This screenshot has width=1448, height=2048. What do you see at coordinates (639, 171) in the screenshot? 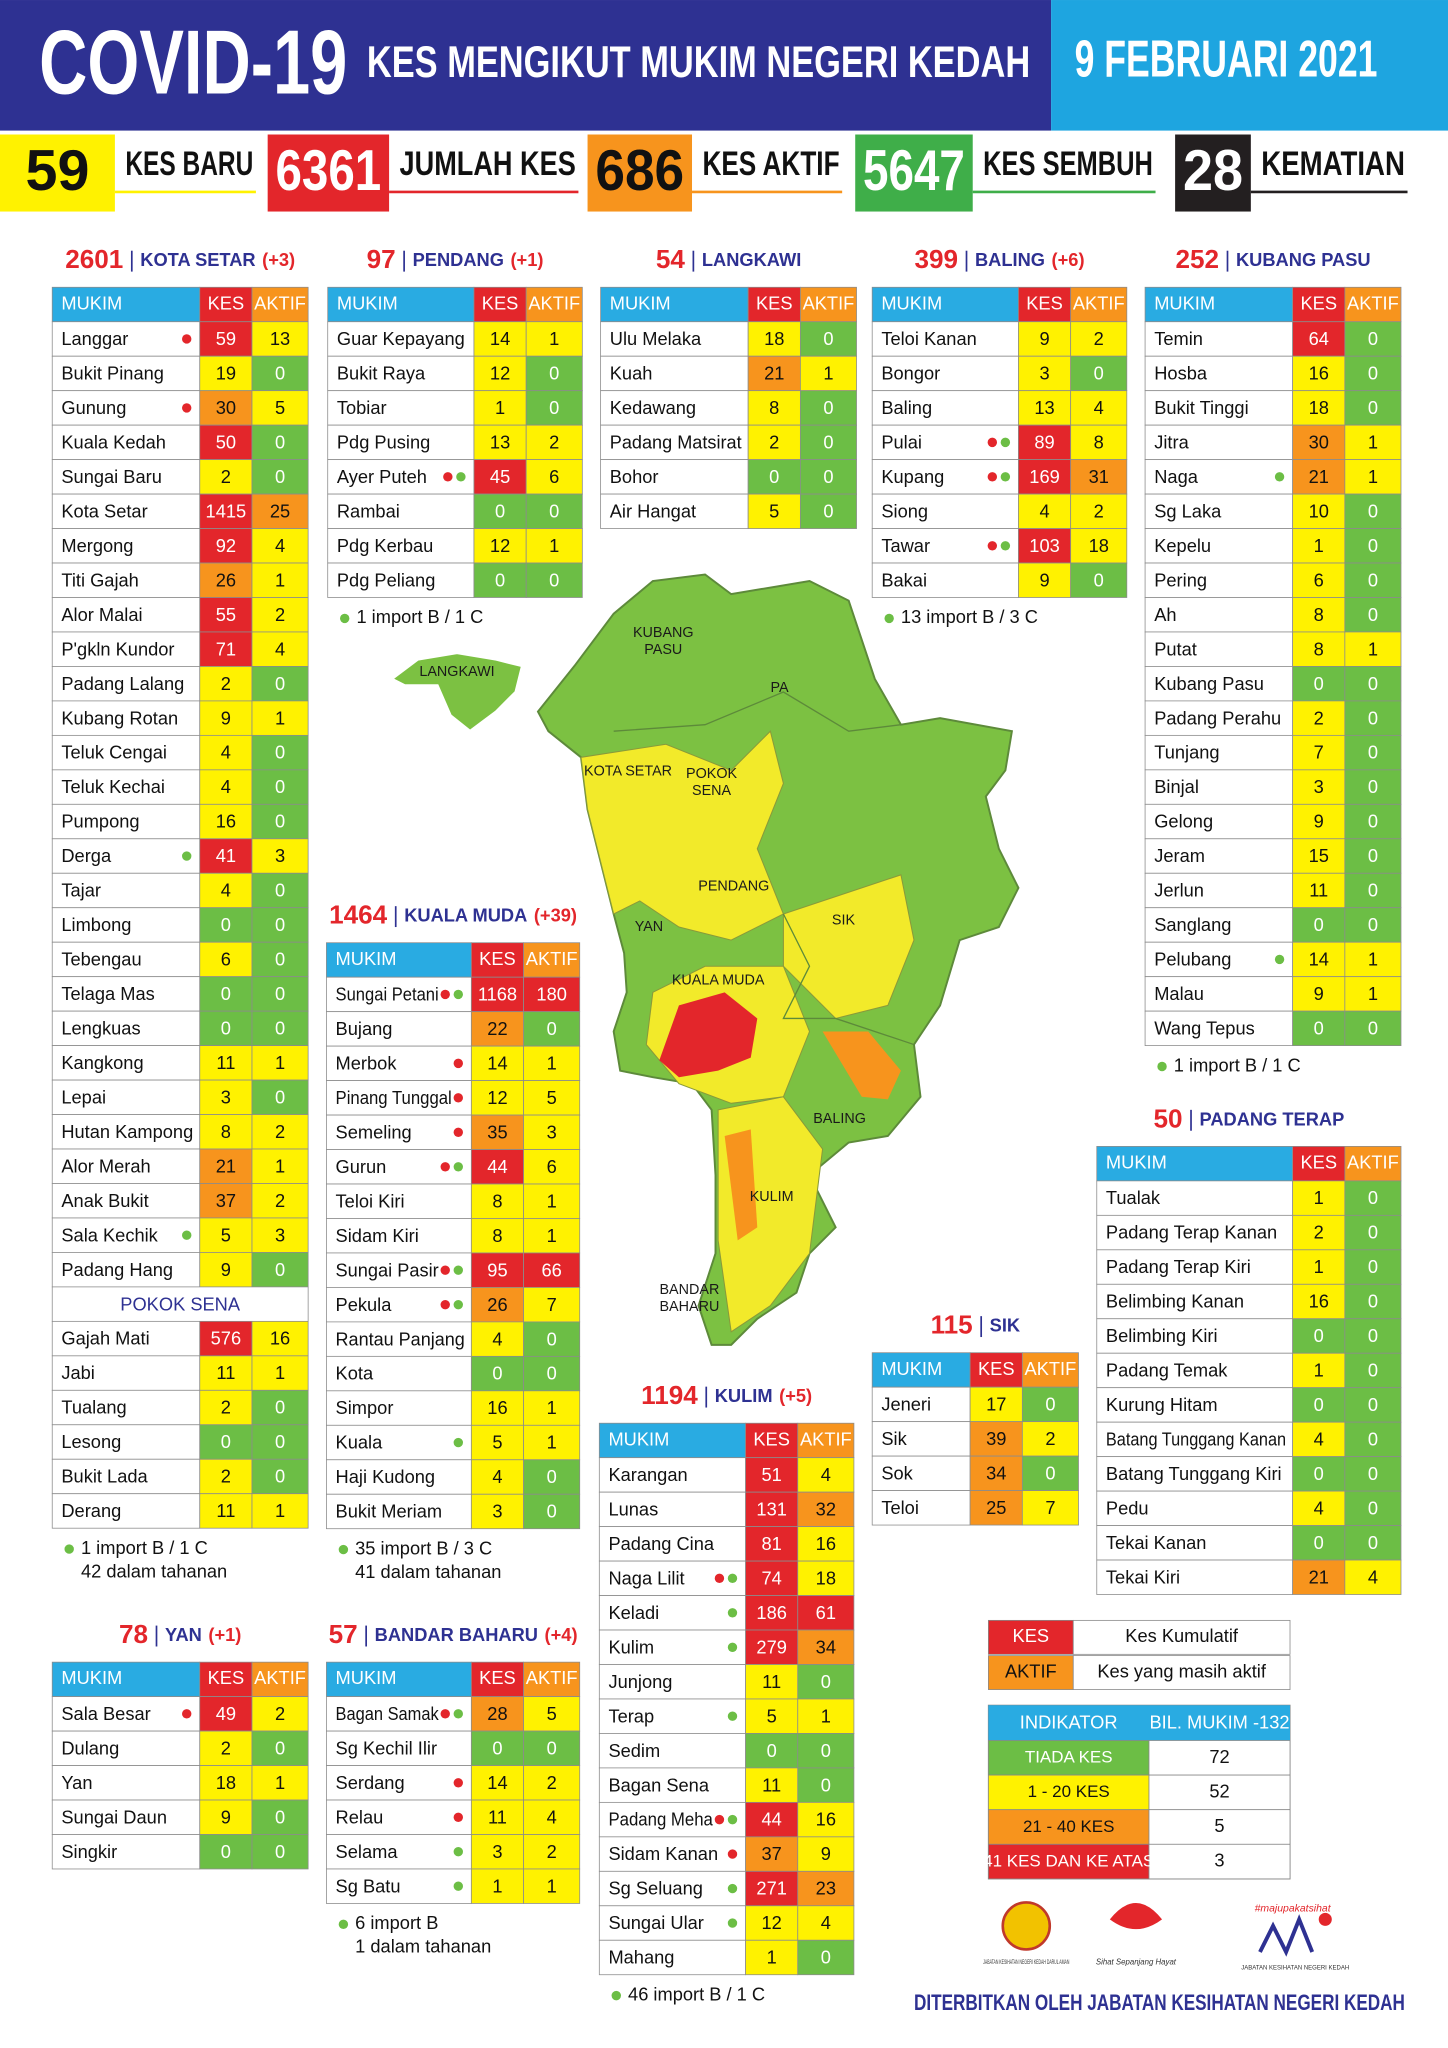
I see `summary-value: 686` at bounding box center [639, 171].